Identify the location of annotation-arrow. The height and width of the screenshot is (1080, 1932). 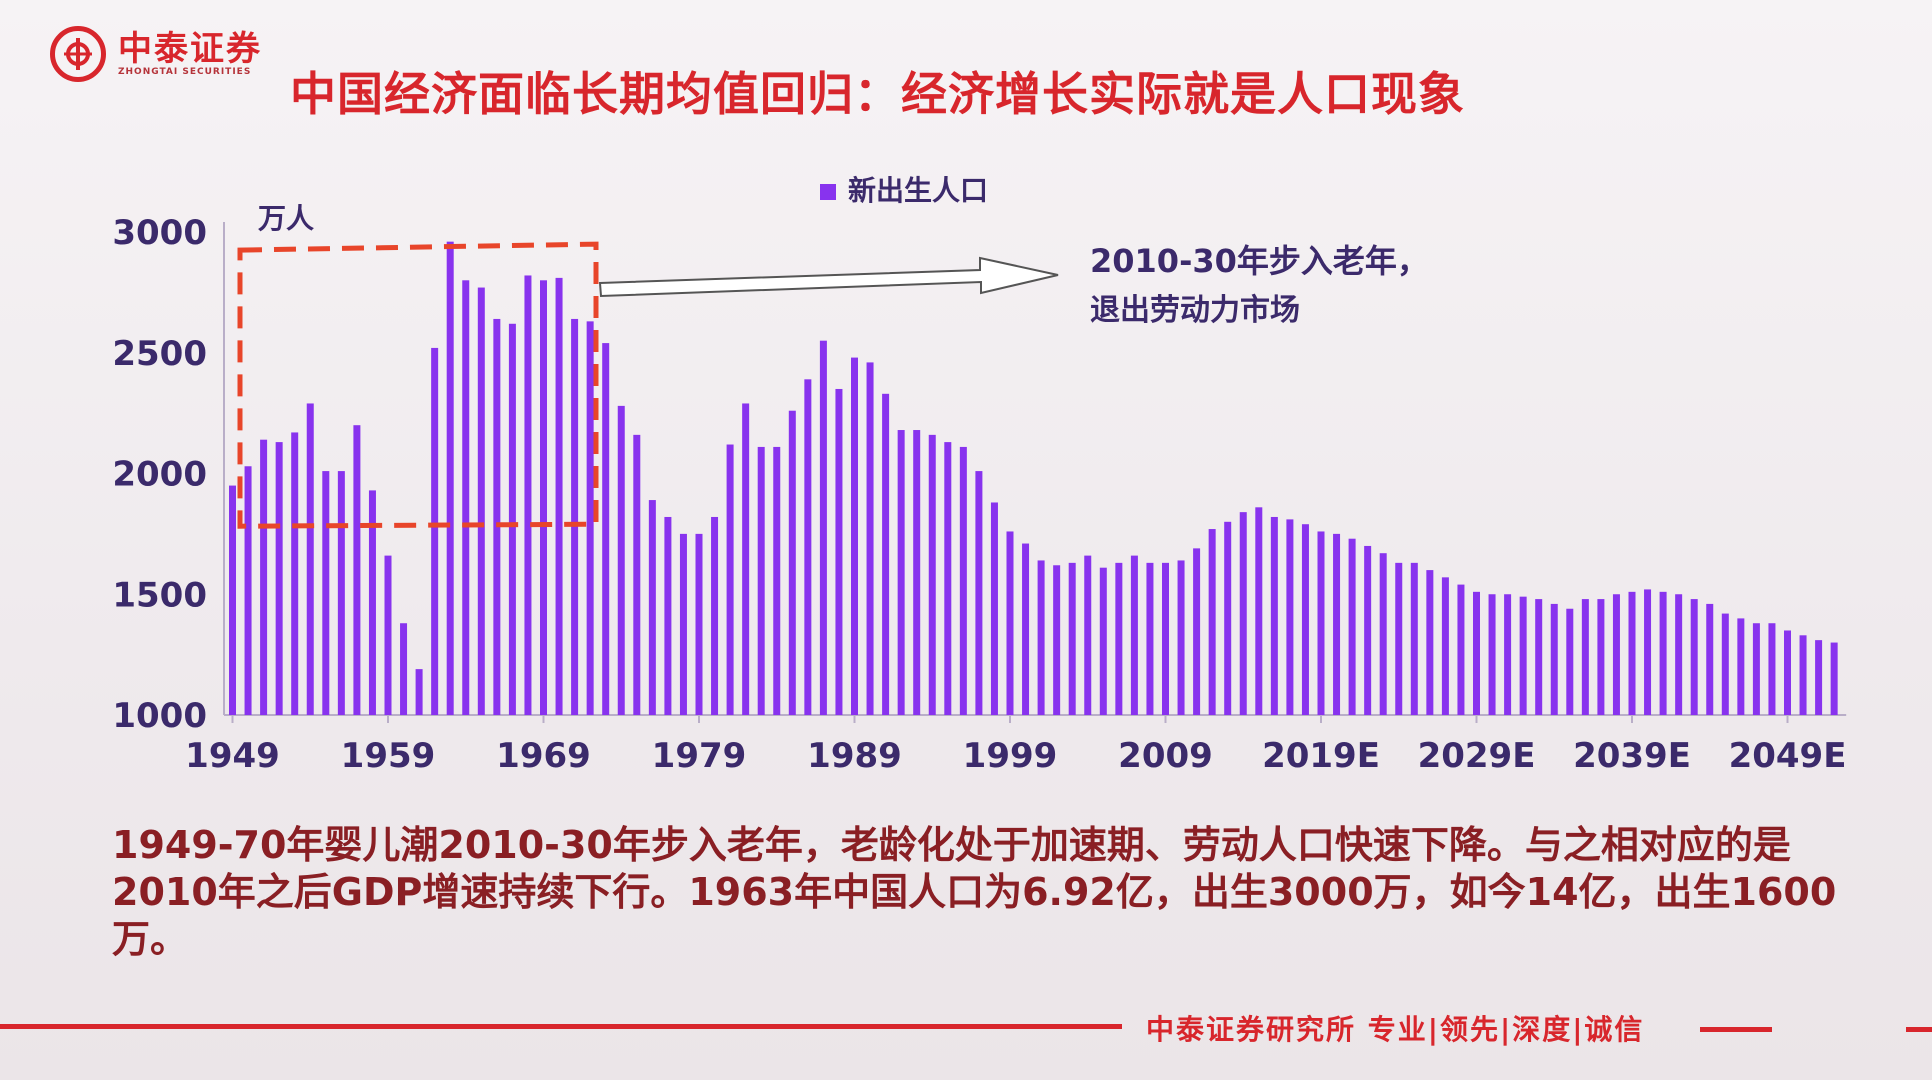
(828, 277).